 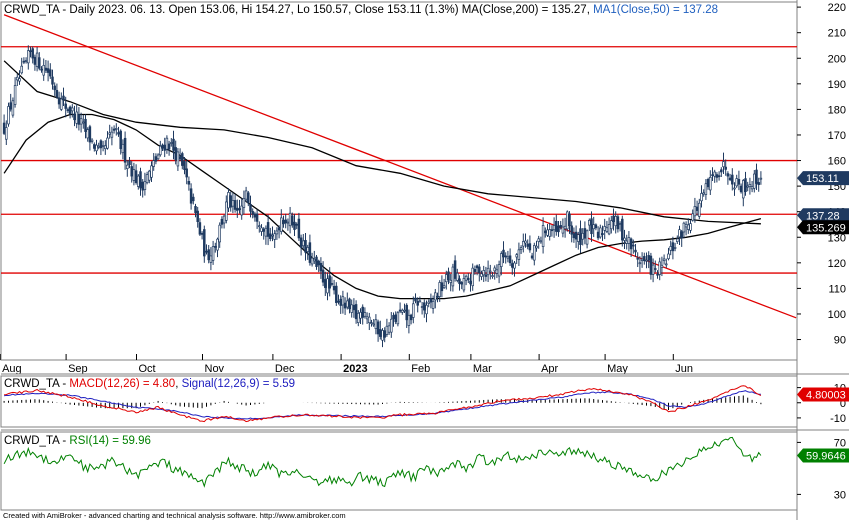 What do you see at coordinates (655, 10) in the screenshot?
I see `title-ma50: MA1(Close,50) = 137.28` at bounding box center [655, 10].